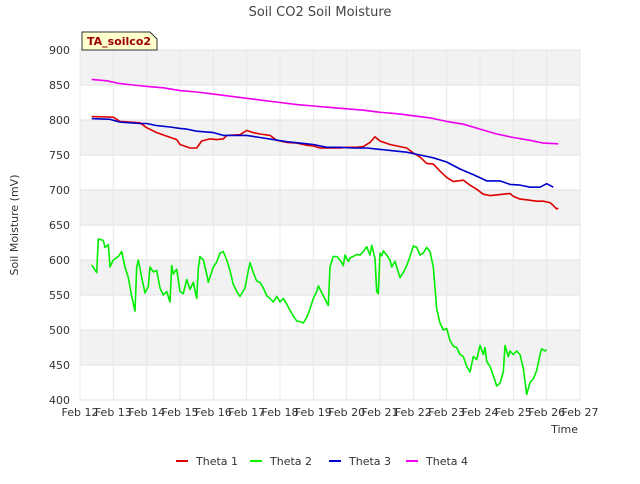 The image size is (640, 484). I want to click on x-tick-label: Feb 19, so click(313, 412).